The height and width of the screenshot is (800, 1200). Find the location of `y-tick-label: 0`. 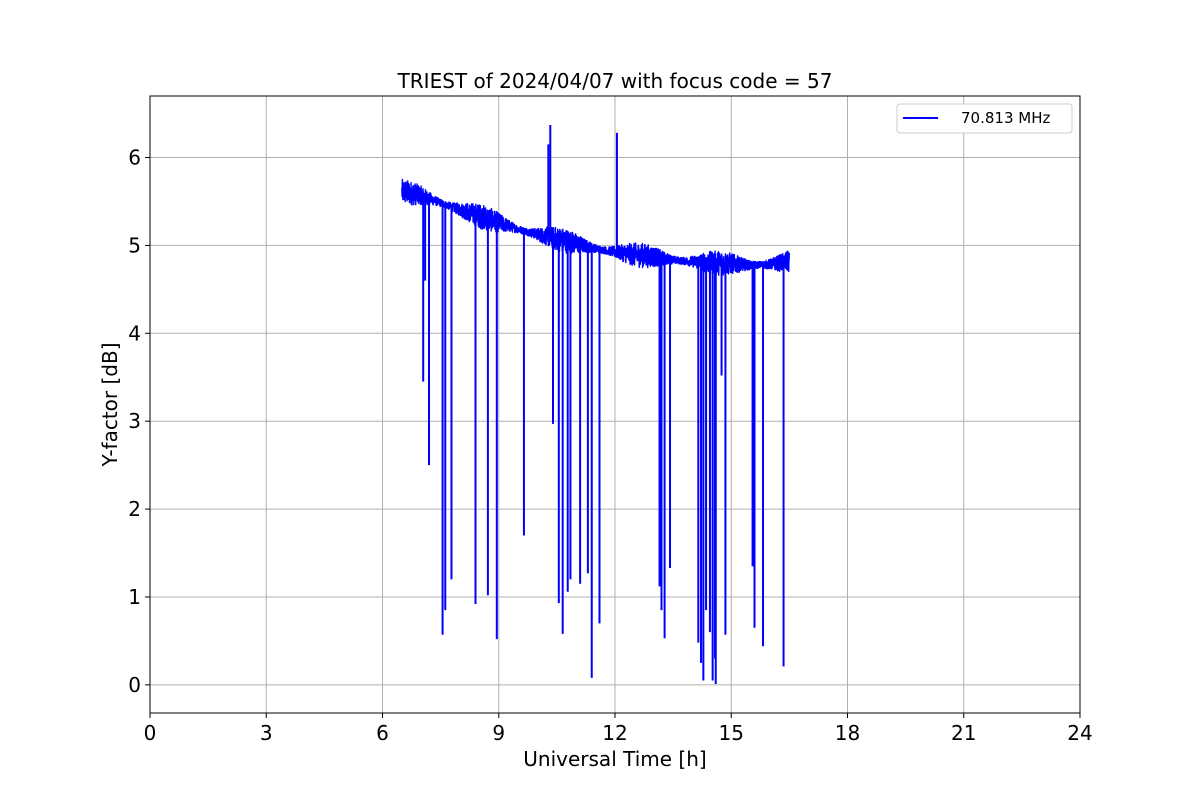

y-tick-label: 0 is located at coordinates (134, 685).